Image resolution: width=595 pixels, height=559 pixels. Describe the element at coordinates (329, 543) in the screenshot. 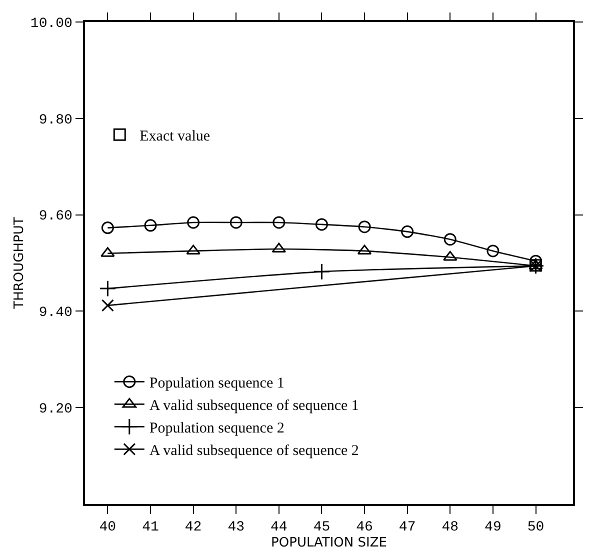

I see `x-axis-title: POPULATION SIZE` at that location.